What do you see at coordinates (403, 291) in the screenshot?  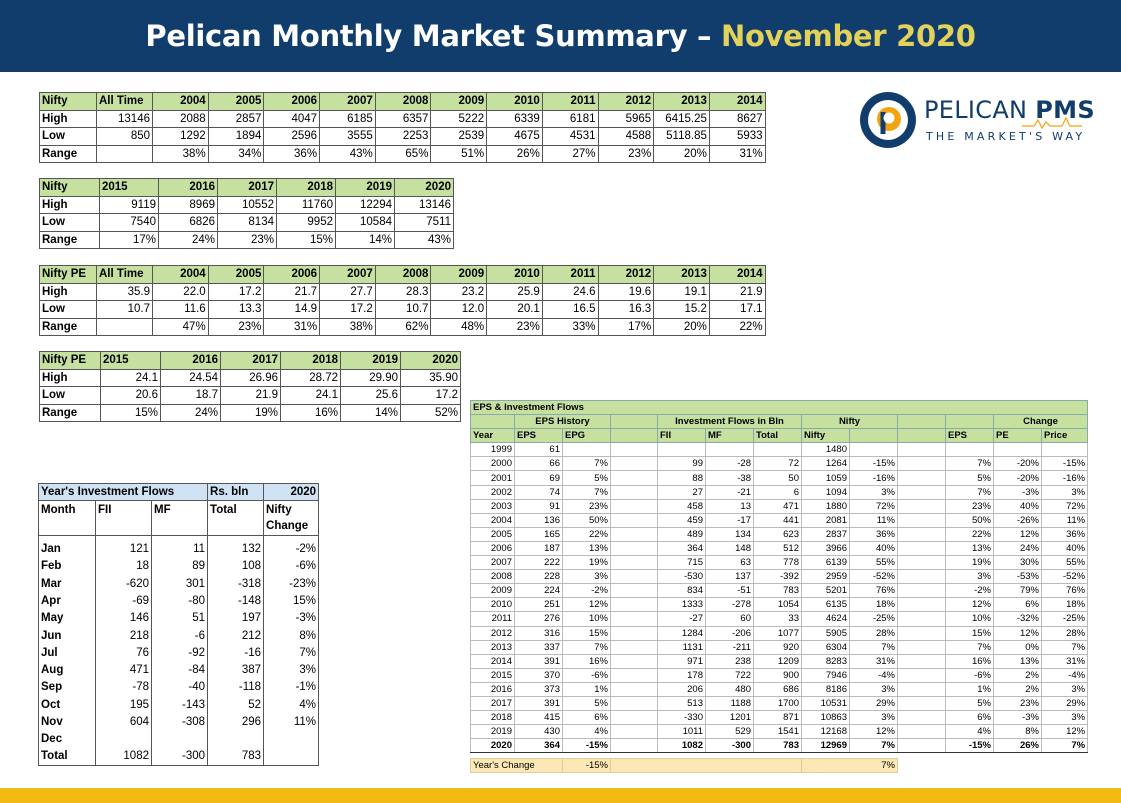 I see `table-cell: 28.3` at bounding box center [403, 291].